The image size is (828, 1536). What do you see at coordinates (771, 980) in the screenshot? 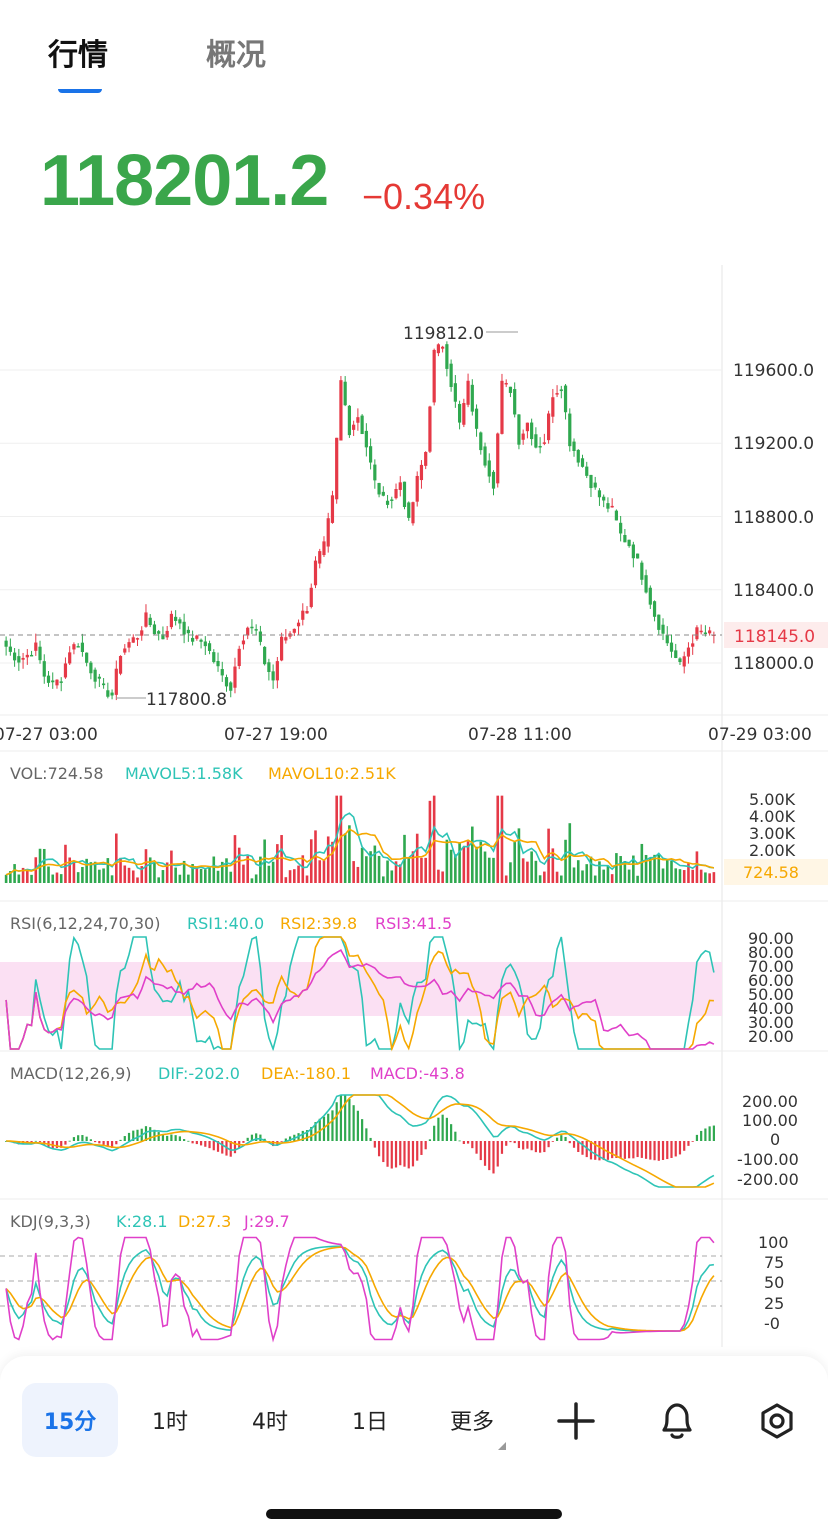
I see `rsi-y-60: 60.00` at bounding box center [771, 980].